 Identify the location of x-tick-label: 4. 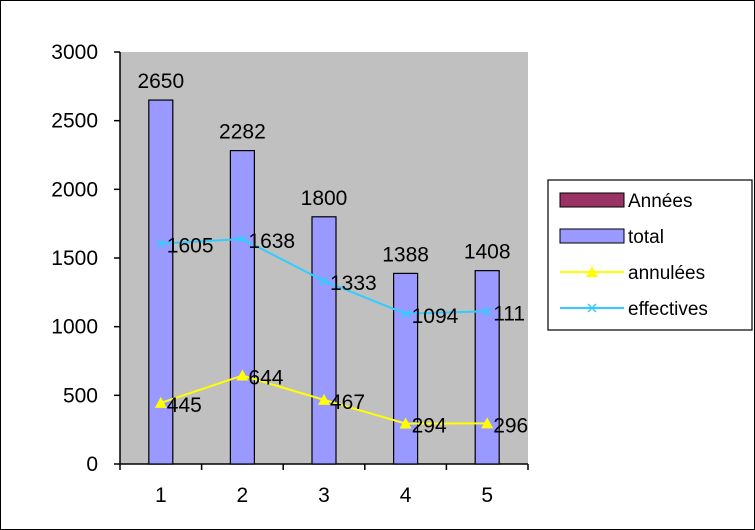
(406, 495).